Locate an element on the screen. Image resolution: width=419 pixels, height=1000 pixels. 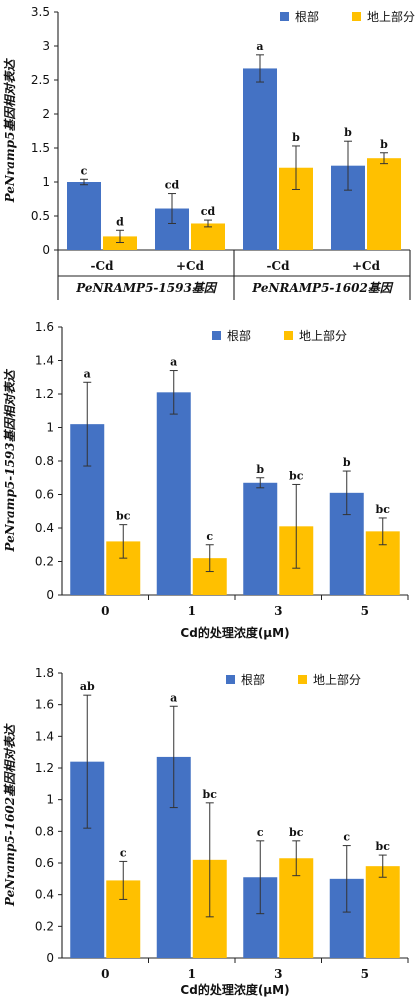
y-axis-label: PeNramp5-1602基因相对表达 is located at coordinates (10, 815).